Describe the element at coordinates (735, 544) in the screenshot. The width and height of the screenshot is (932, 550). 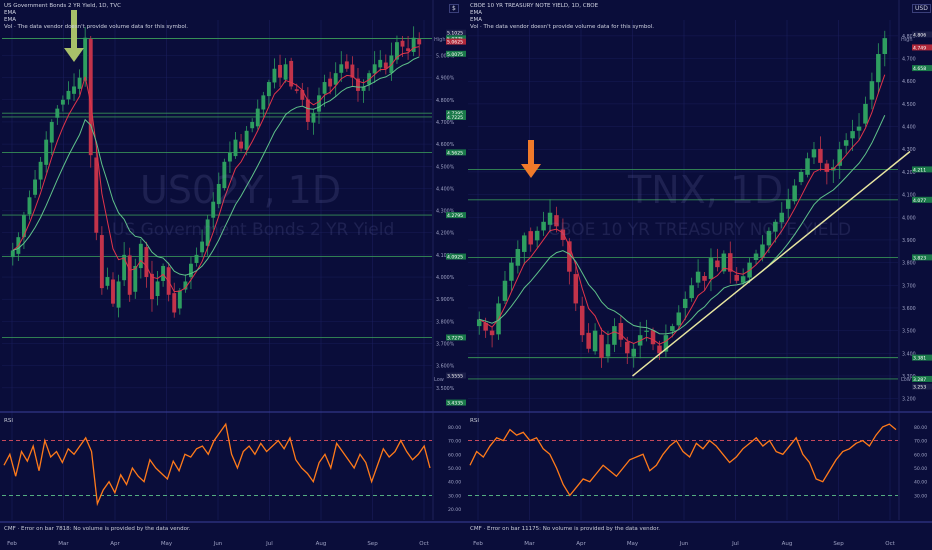
I see `right-x-tick: Jul` at that location.